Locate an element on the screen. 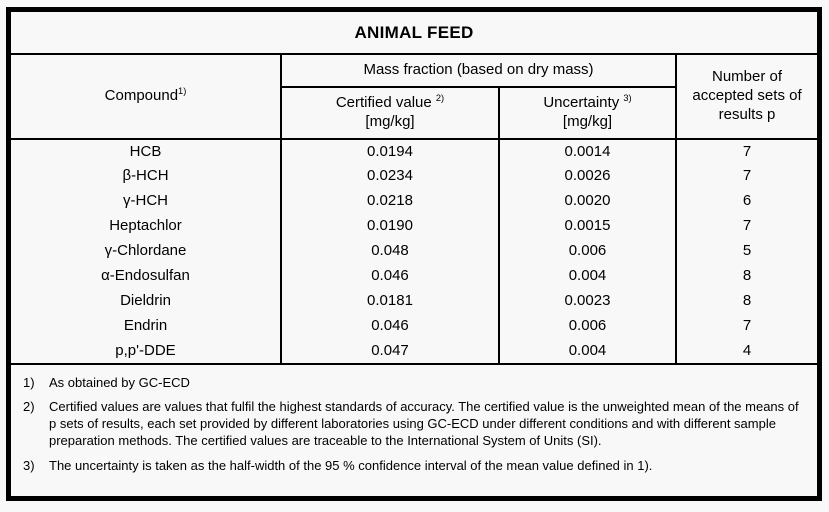 The image size is (829, 512). uncertainty-cell: 0.0014 is located at coordinates (588, 151).